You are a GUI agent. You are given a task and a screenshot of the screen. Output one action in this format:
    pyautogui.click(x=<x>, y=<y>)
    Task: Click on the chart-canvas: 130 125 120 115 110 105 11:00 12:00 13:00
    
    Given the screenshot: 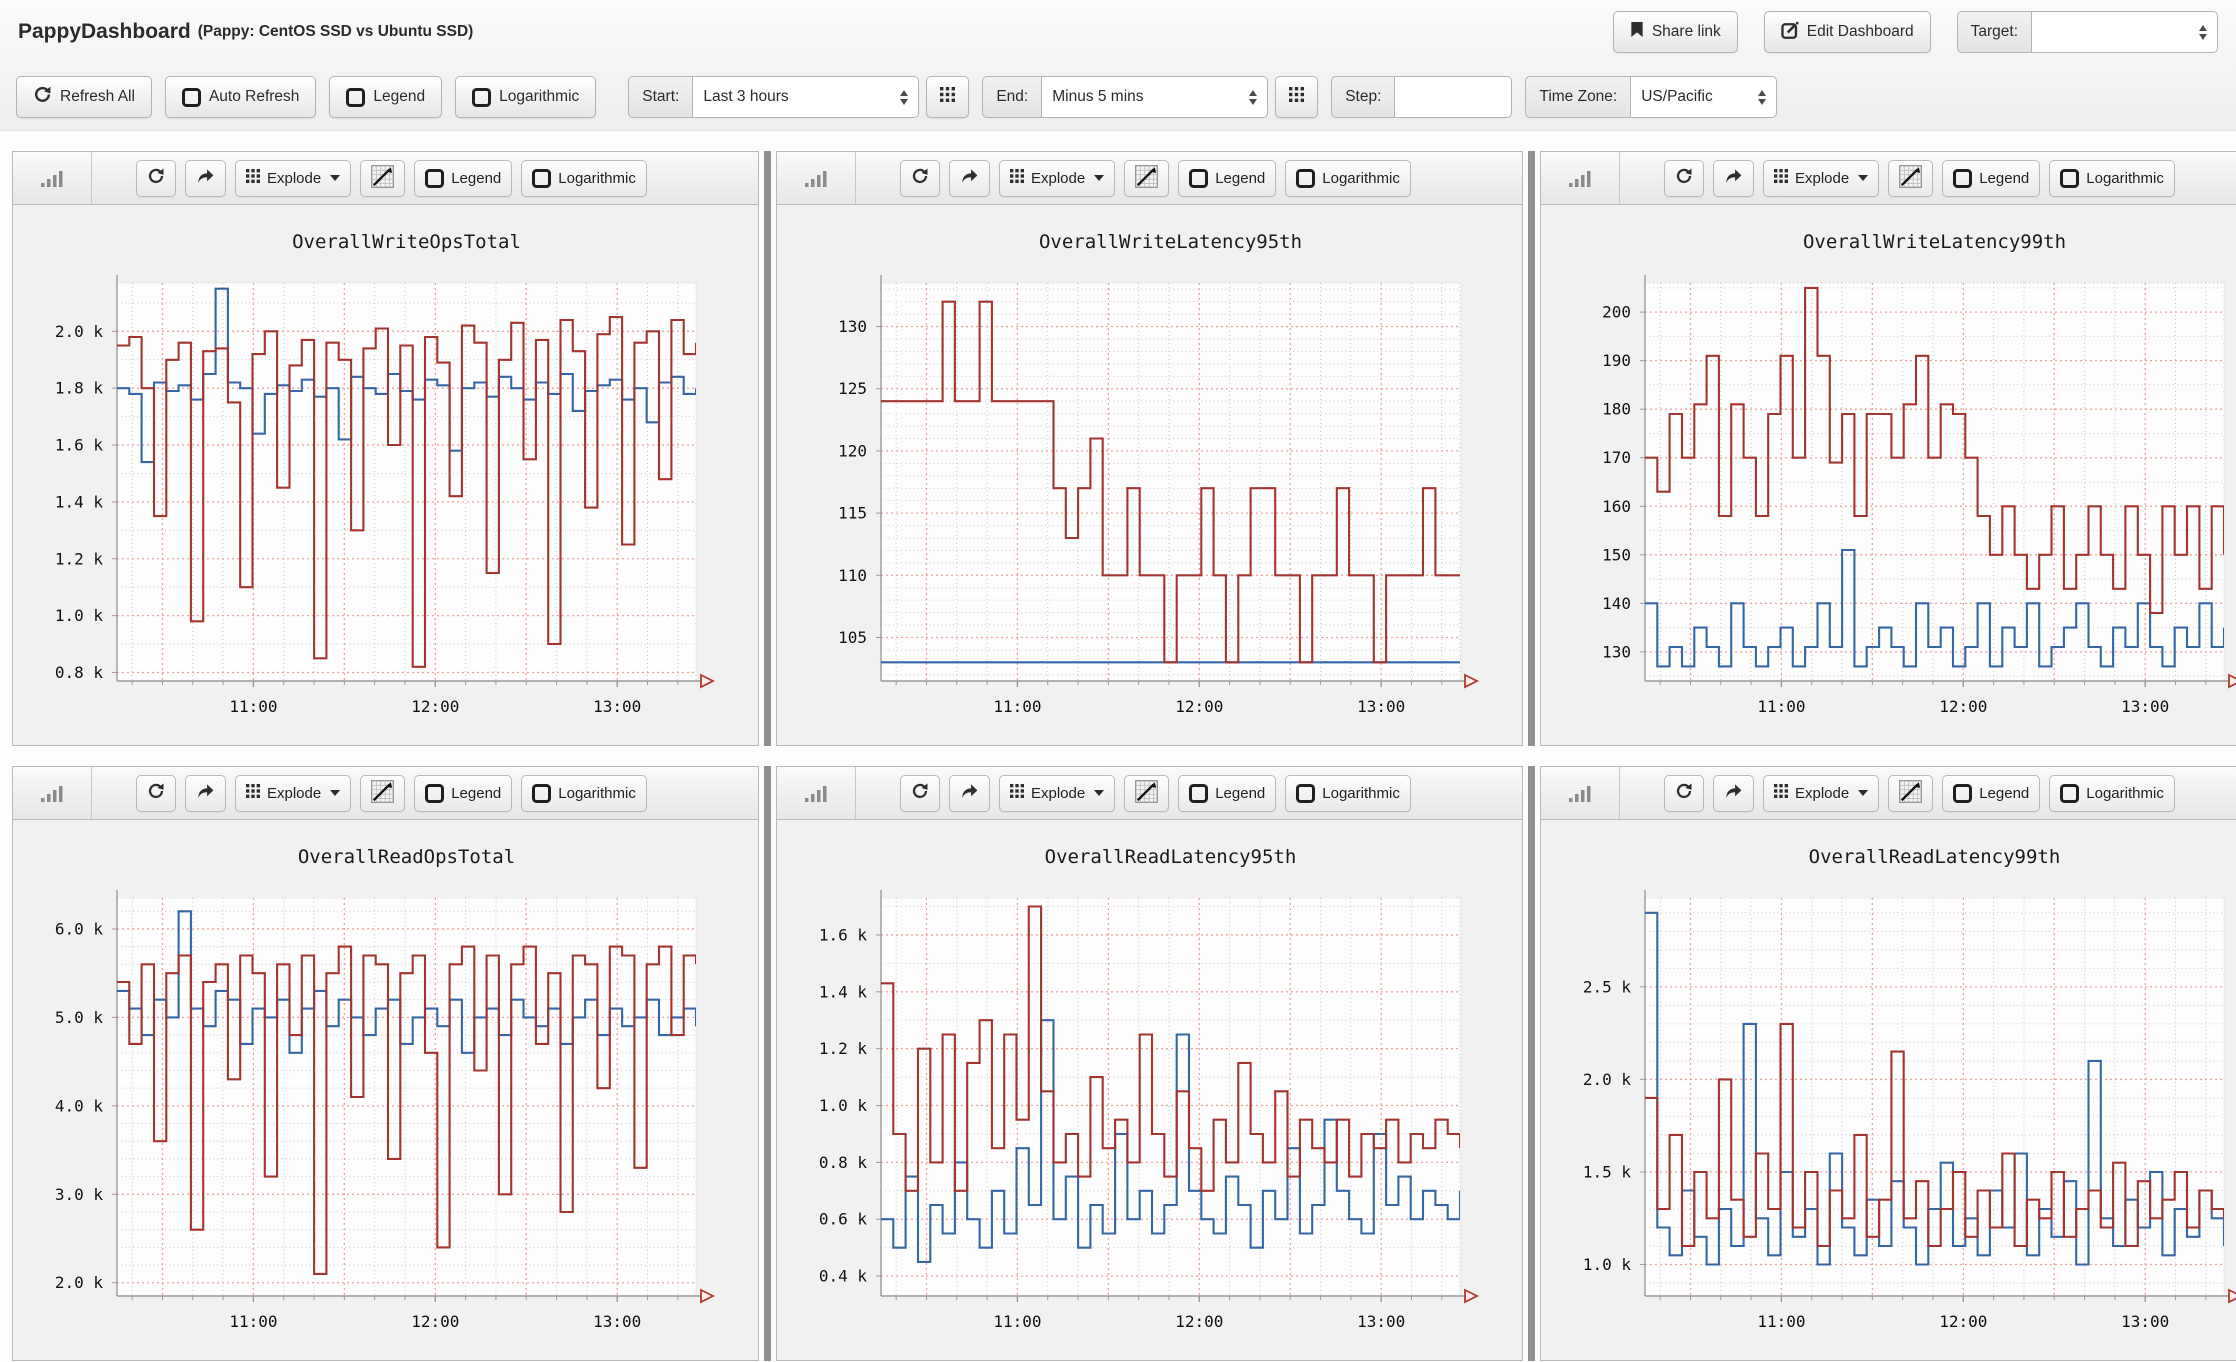 What is the action you would take?
    pyautogui.click(x=1148, y=475)
    